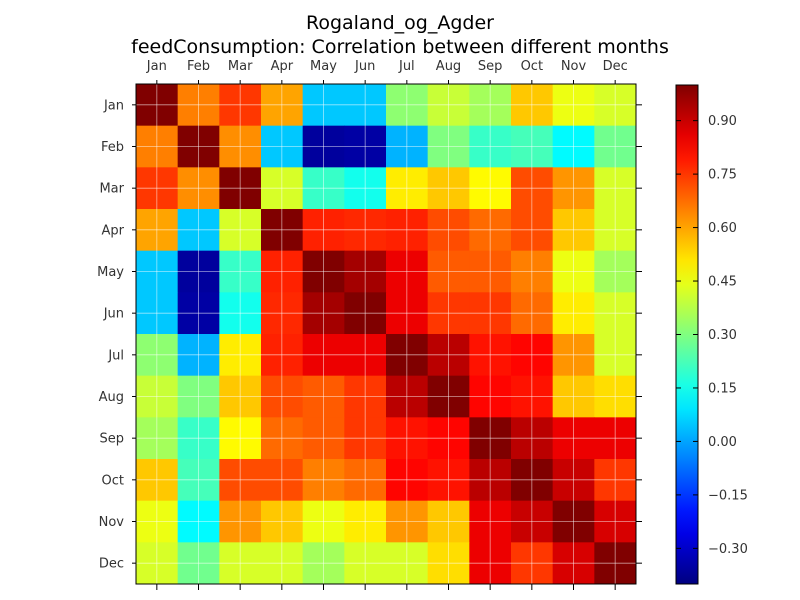 This screenshot has width=800, height=600. Describe the element at coordinates (111, 189) in the screenshot. I see `y-tick-label: Mar` at that location.